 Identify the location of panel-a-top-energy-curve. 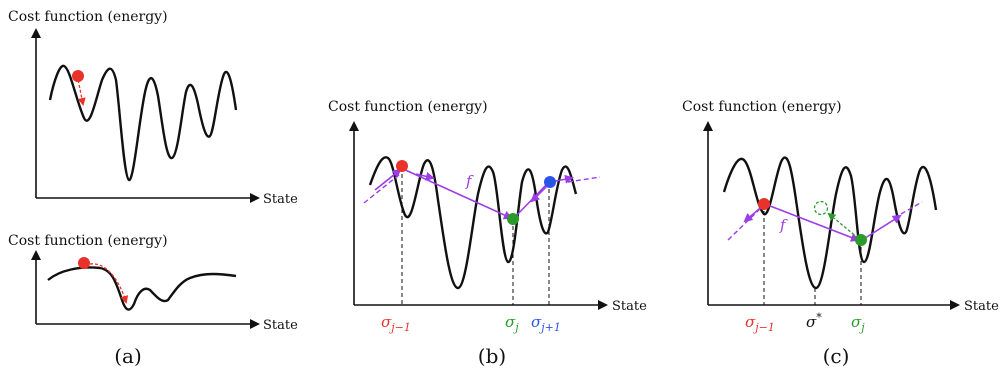
(143, 123).